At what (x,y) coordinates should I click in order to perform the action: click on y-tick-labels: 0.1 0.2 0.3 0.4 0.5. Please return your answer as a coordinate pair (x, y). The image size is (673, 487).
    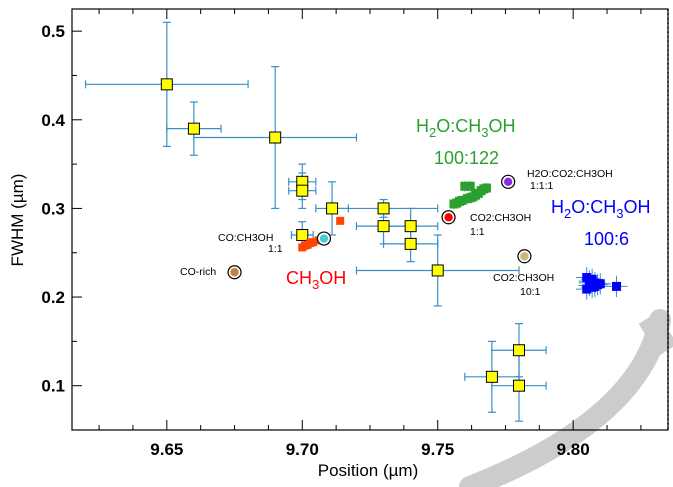
    Looking at the image, I should click on (53, 209).